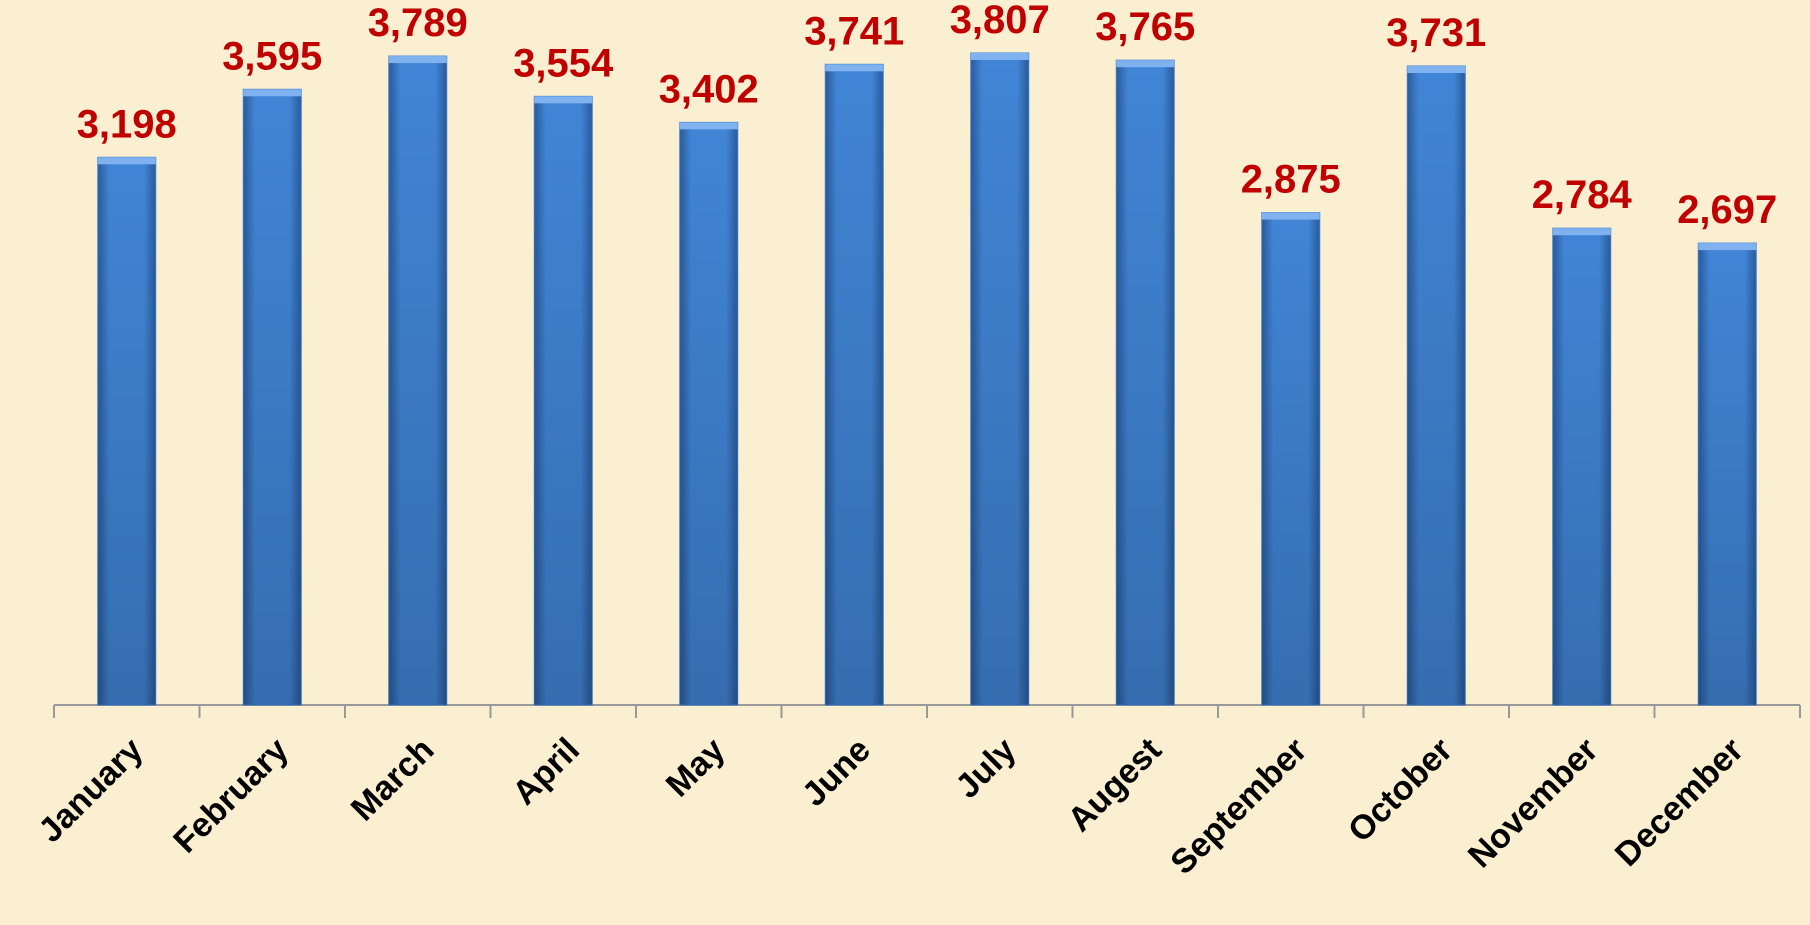  I want to click on value-label: 2,697, so click(1727, 210).